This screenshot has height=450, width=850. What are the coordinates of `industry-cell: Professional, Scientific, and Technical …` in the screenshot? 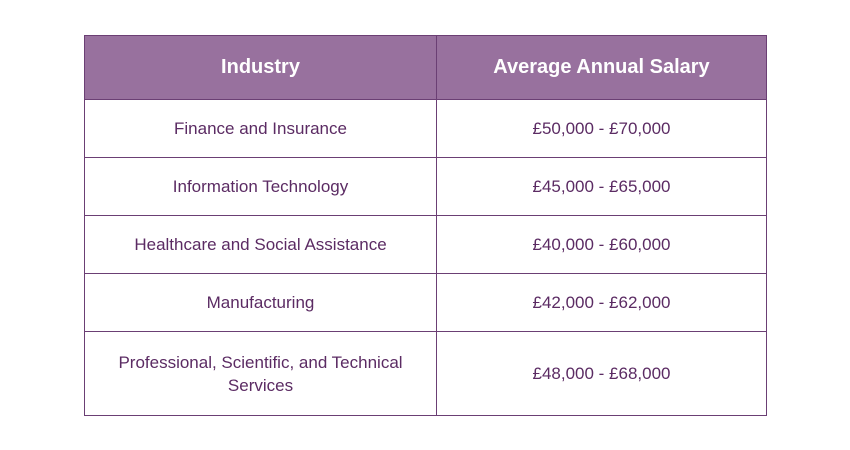 It's located at (260, 373).